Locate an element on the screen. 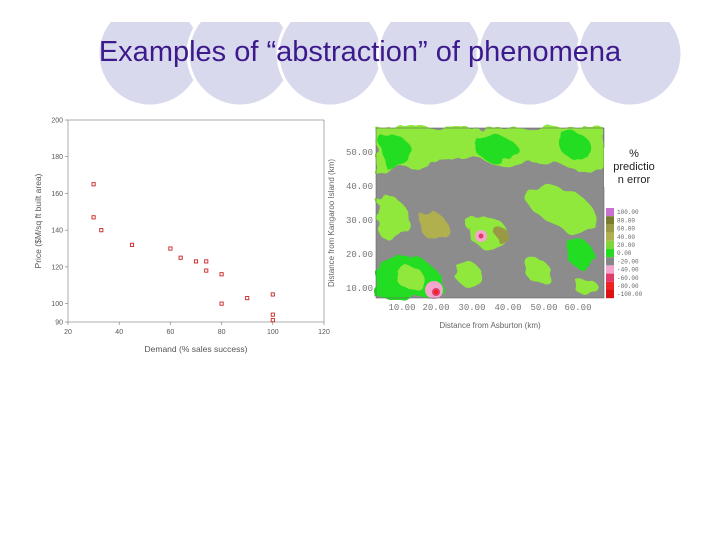 The width and height of the screenshot is (720, 540). y-axis-label: Distance from Kangaroo Island (km) is located at coordinates (331, 223).